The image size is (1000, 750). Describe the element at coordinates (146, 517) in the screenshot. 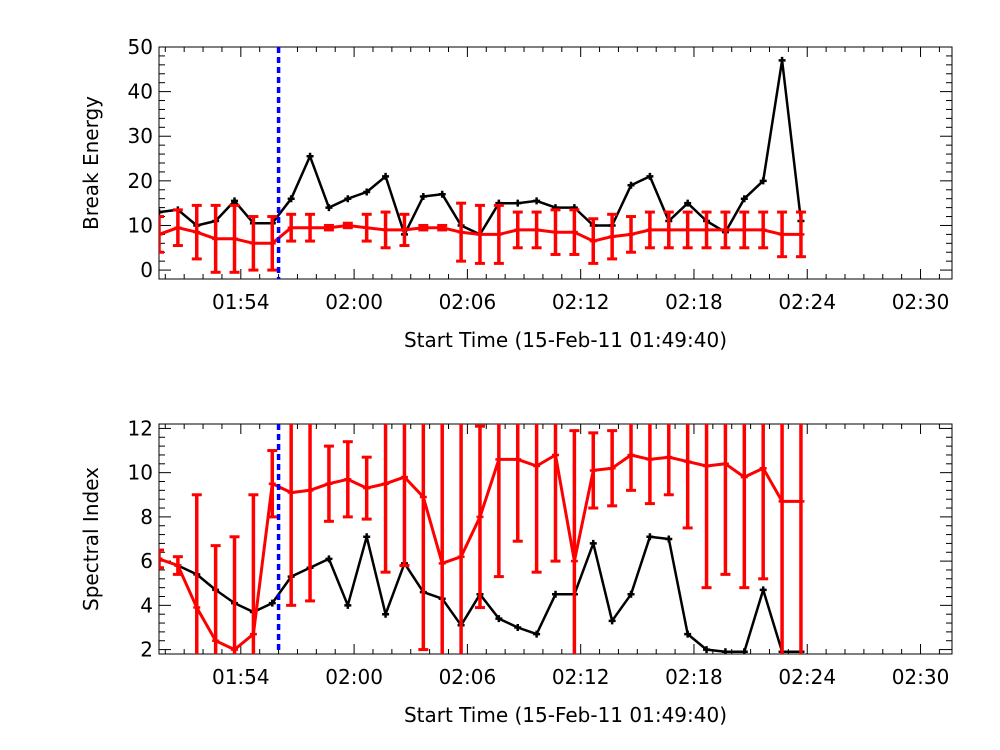

I see `y-tick-label: 8` at that location.